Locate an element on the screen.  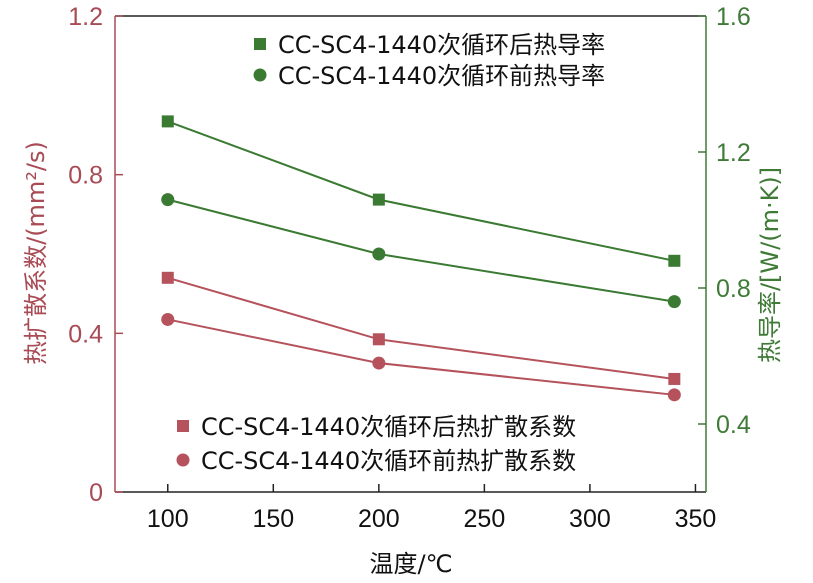
x-axis: 100 150 200 250 300 350 is located at coordinates (431, 508).